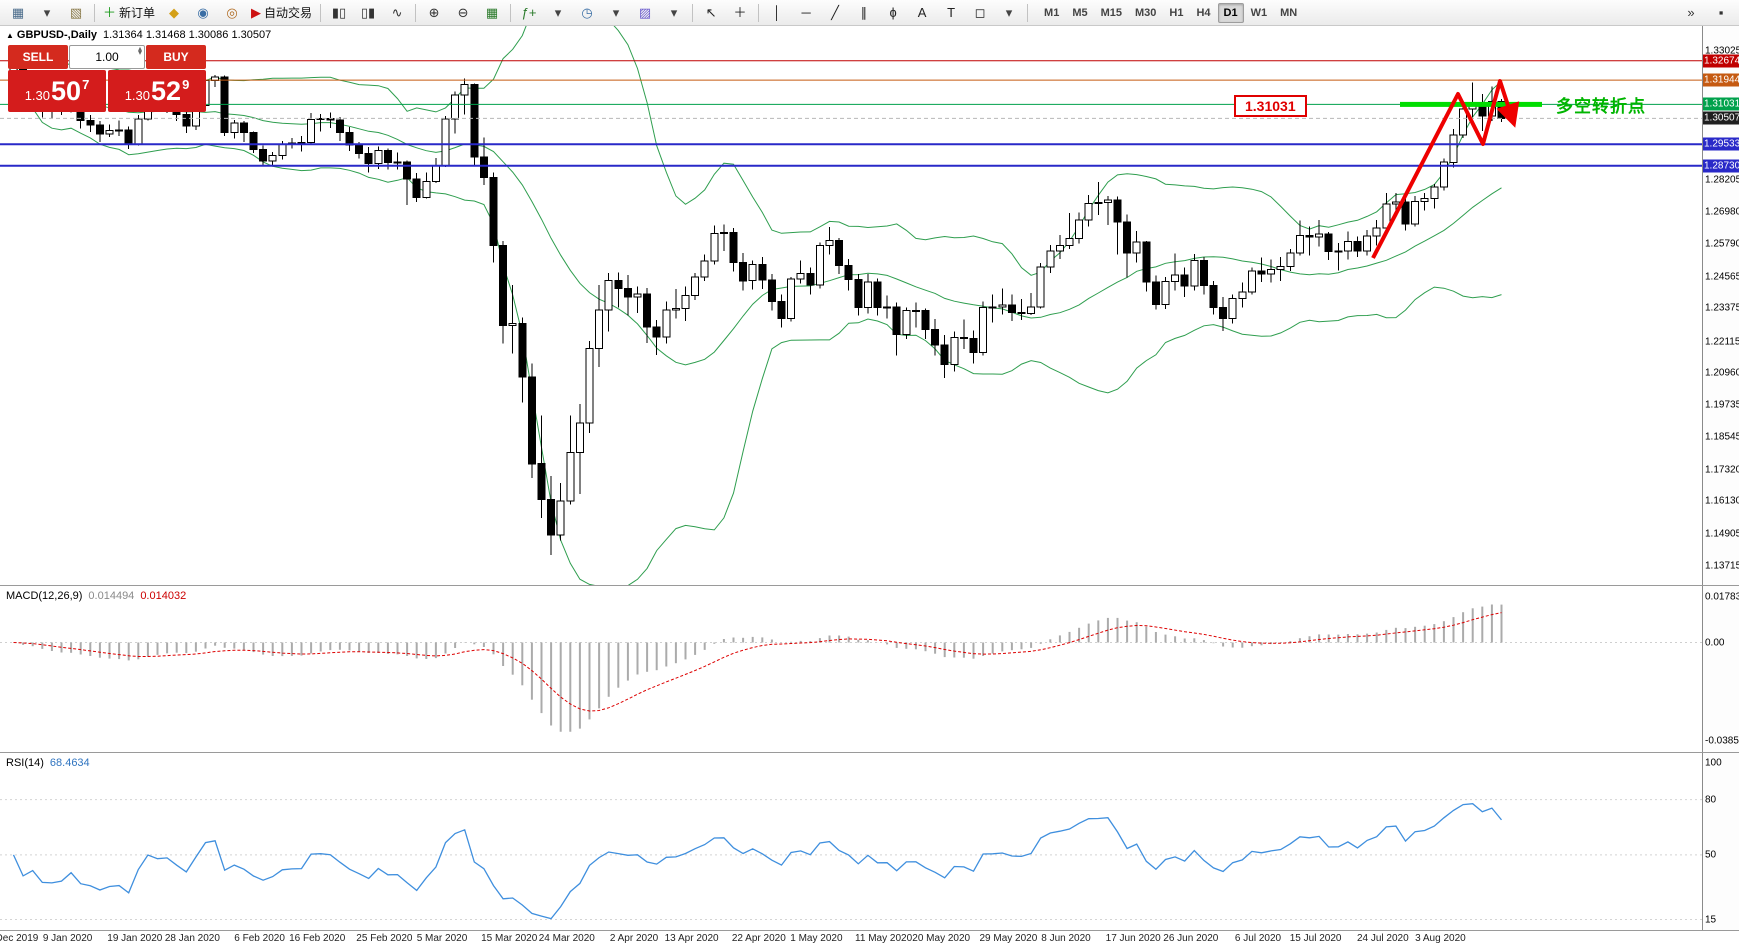 The image size is (1739, 948). I want to click on sell-price-panel: 1.30 50 7, so click(57, 91).